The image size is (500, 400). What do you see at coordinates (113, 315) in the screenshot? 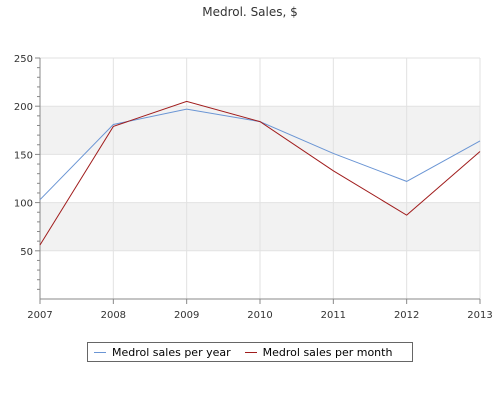
I see `x-tick-label: 2008` at bounding box center [113, 315].